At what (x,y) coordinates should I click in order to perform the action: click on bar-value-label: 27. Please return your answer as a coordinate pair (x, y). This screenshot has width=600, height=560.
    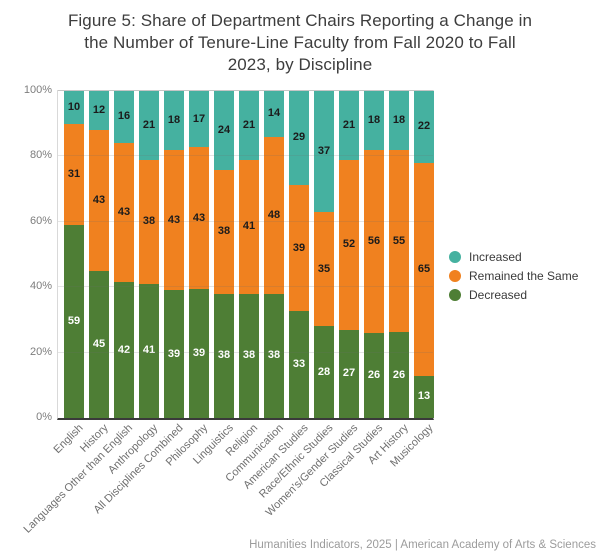
    Looking at the image, I should click on (349, 373).